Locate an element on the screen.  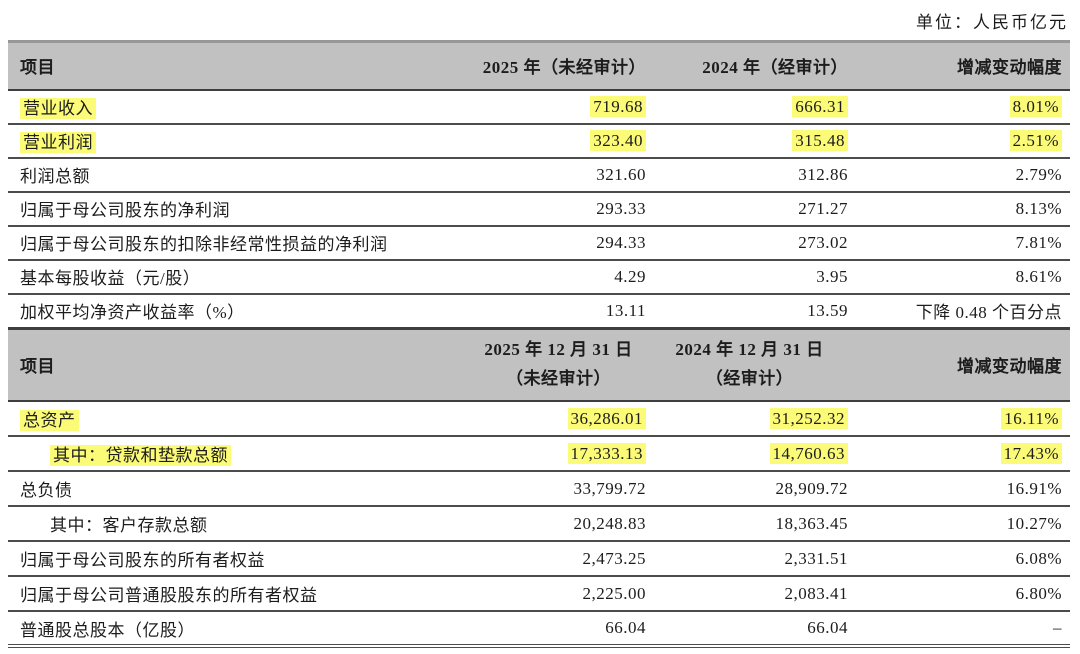
row-label: 其中：贷款和垫款总额 is located at coordinates (140, 455).